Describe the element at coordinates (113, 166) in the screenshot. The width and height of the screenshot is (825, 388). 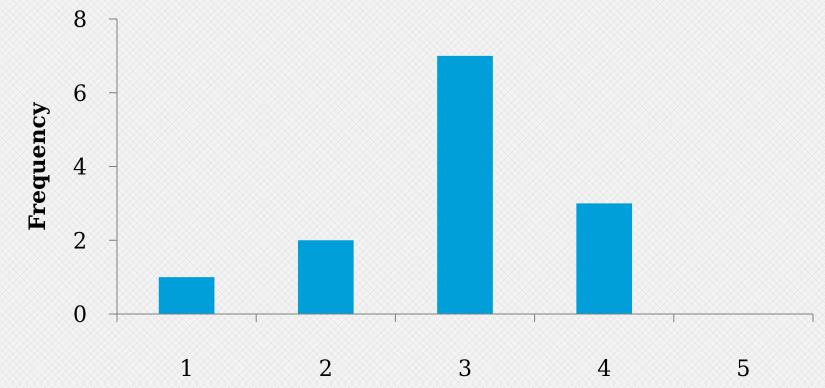
I see `y-axis-ticks` at that location.